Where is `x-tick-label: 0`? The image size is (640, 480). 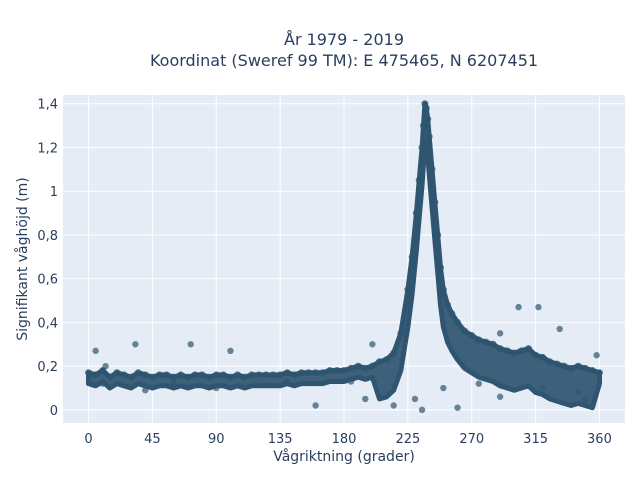
x-tick-label: 0 is located at coordinates (88, 439).